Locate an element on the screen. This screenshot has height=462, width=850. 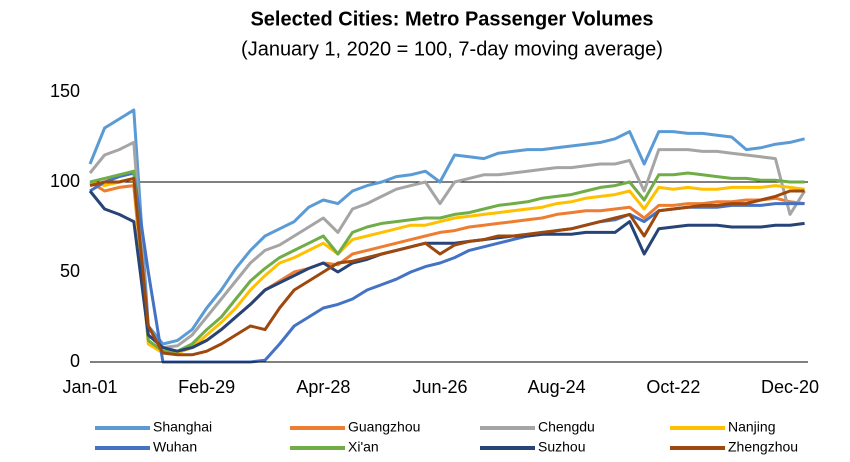
x-tick-label: Jun-26 is located at coordinates (439, 387).